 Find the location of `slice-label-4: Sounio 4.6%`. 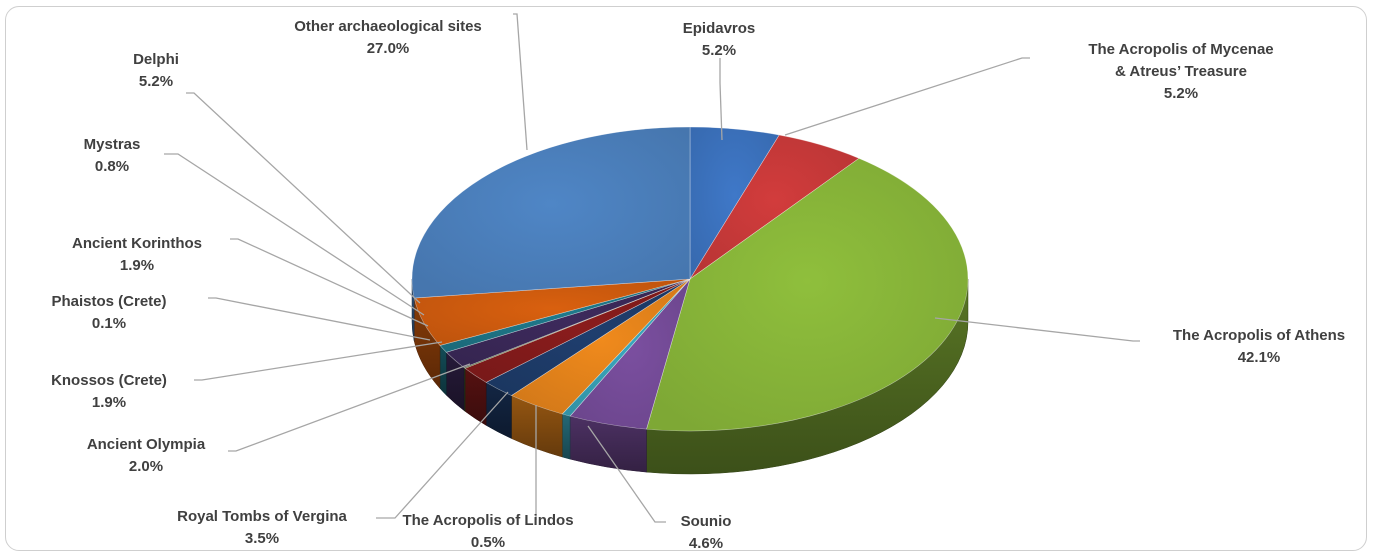

slice-label-4: Sounio 4.6% is located at coordinates (706, 532).